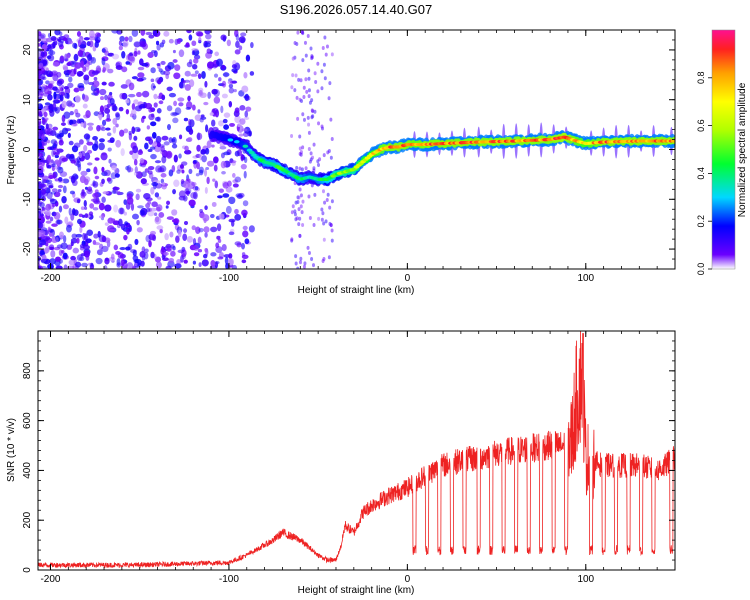 The width and height of the screenshot is (750, 600). What do you see at coordinates (27, 370) in the screenshot?
I see `y-tick-label: 800` at bounding box center [27, 370].